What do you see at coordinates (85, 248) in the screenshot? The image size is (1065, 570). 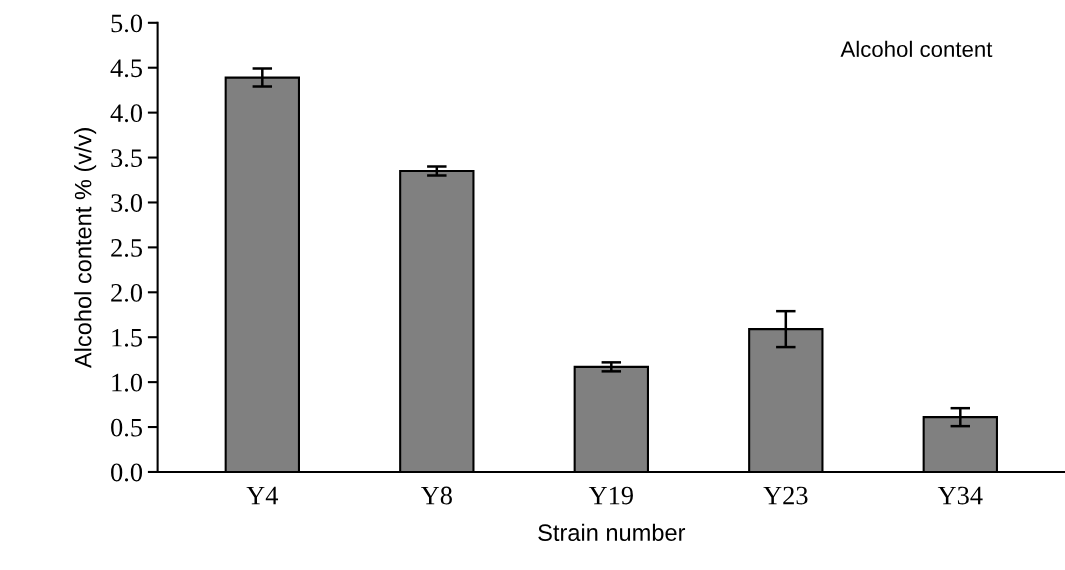 I see `y-axis-title: Alcohol content % (v/v)` at bounding box center [85, 248].